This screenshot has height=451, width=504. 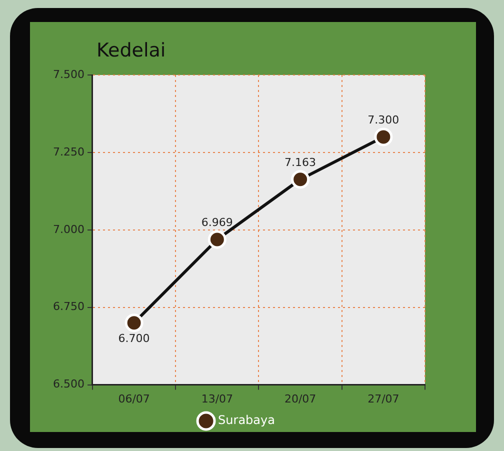 What do you see at coordinates (217, 222) in the screenshot?
I see `data-label: 6.969` at bounding box center [217, 222].